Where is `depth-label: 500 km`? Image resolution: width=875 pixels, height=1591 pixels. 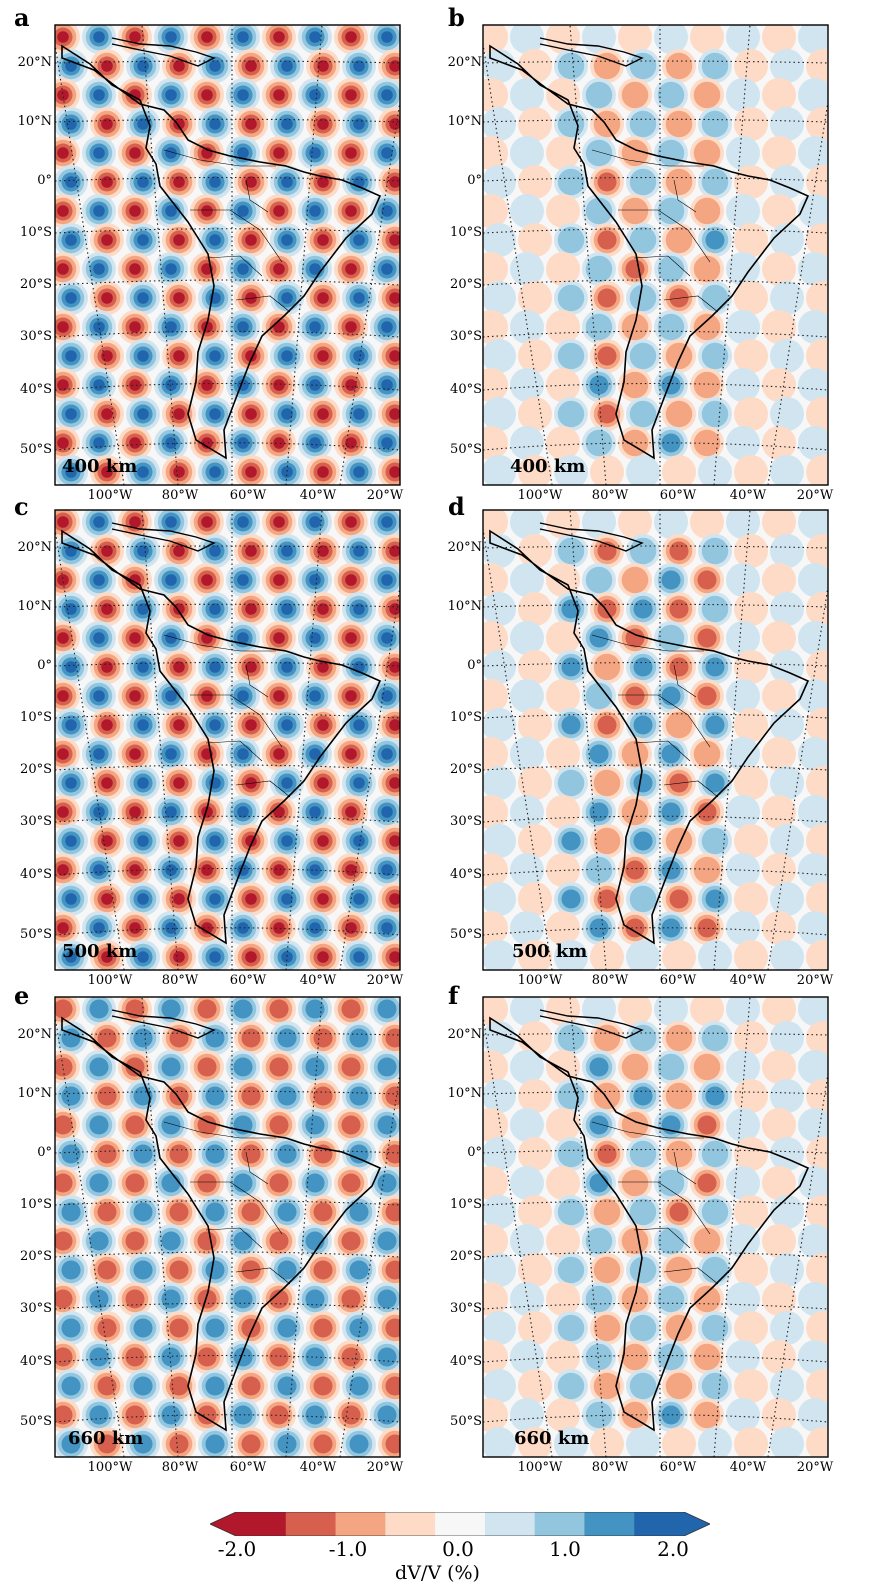
depth-label: 500 km is located at coordinates (550, 951).